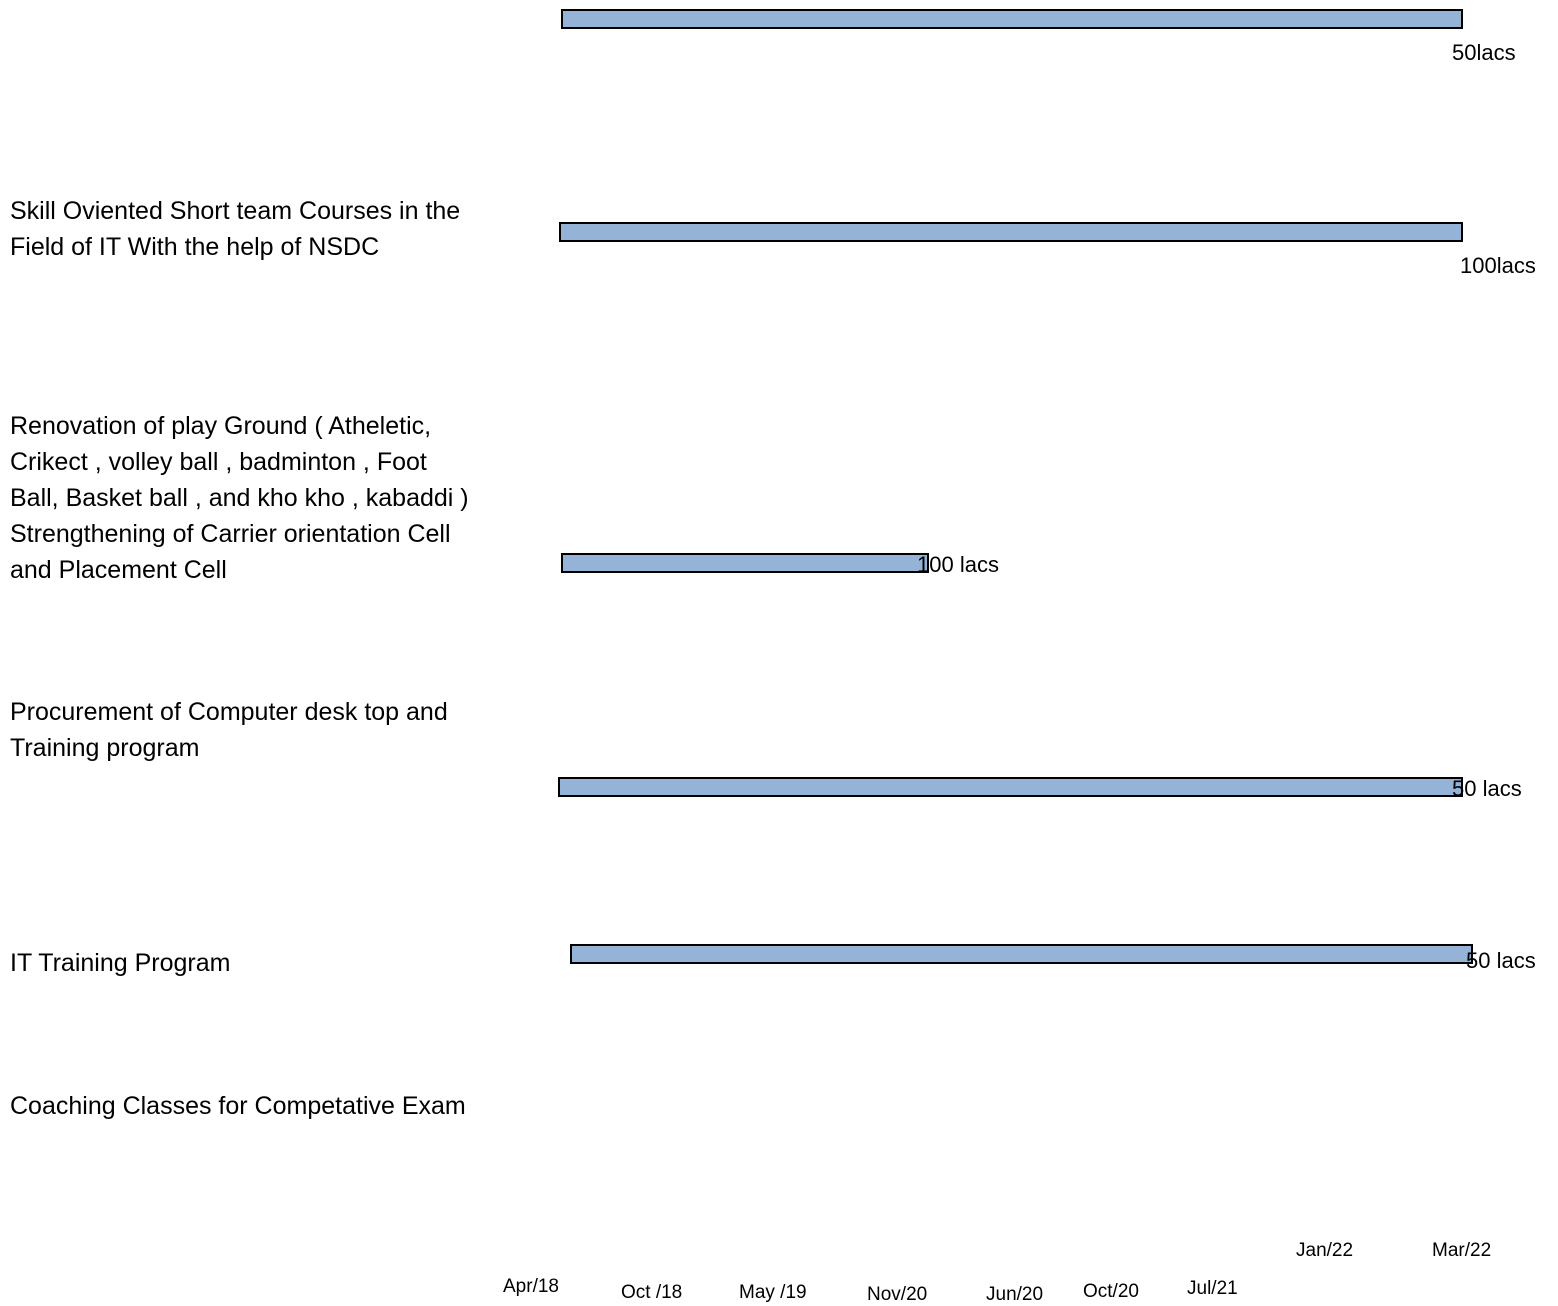  What do you see at coordinates (773, 1292) in the screenshot?
I see `x-tick-label-2: May /19` at bounding box center [773, 1292].